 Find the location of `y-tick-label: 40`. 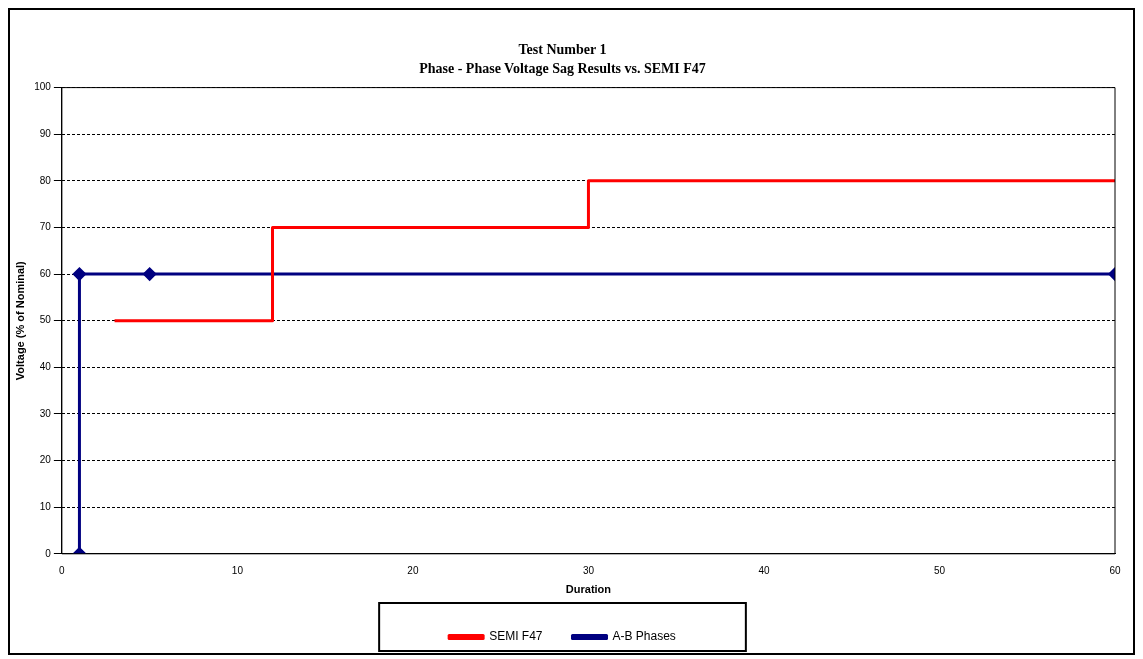

y-tick-label: 40 is located at coordinates (45, 367).